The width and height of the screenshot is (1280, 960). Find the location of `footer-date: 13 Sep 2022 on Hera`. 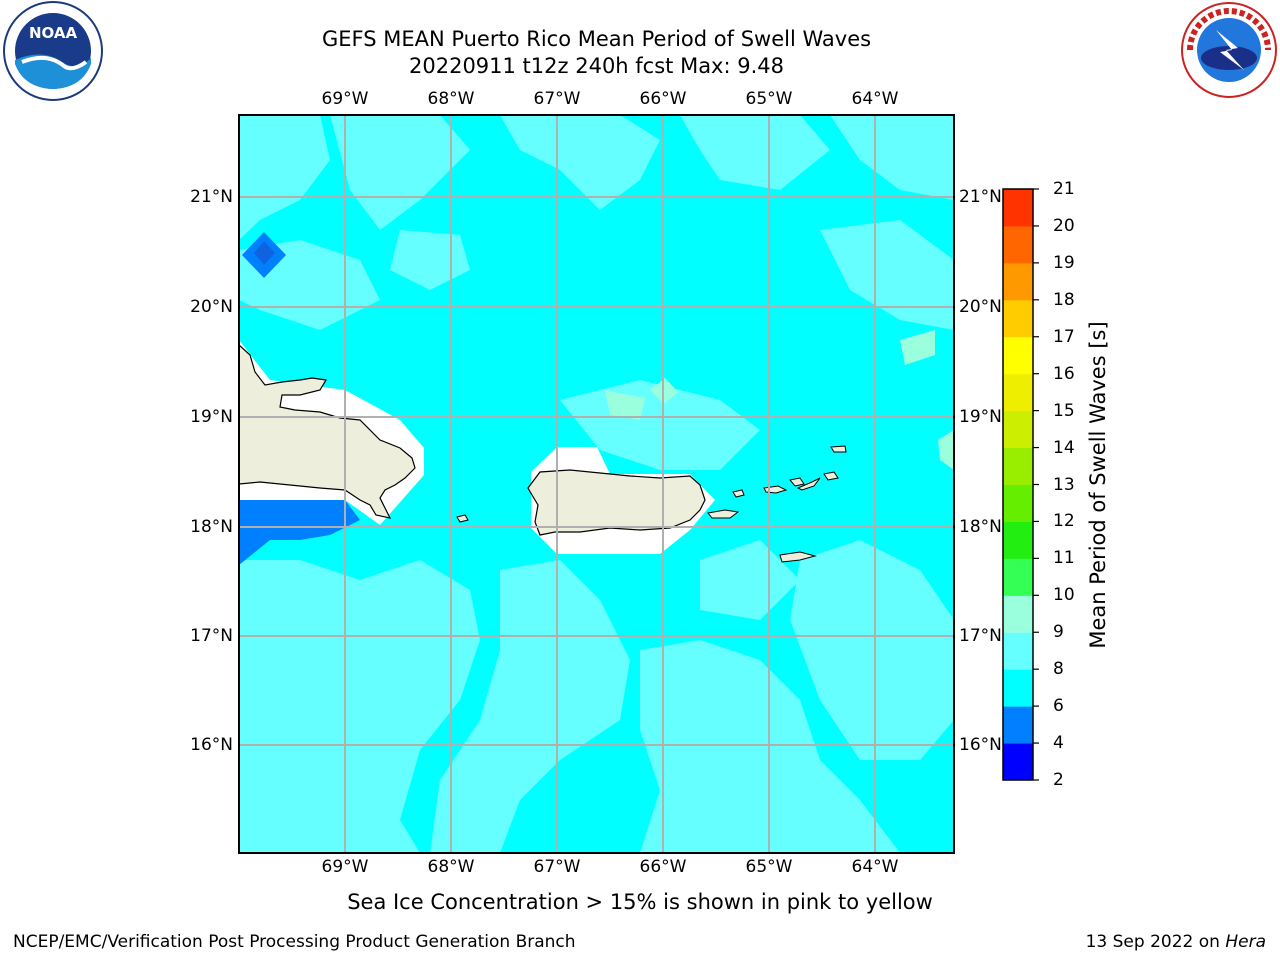

footer-date: 13 Sep 2022 on Hera is located at coordinates (1176, 942).